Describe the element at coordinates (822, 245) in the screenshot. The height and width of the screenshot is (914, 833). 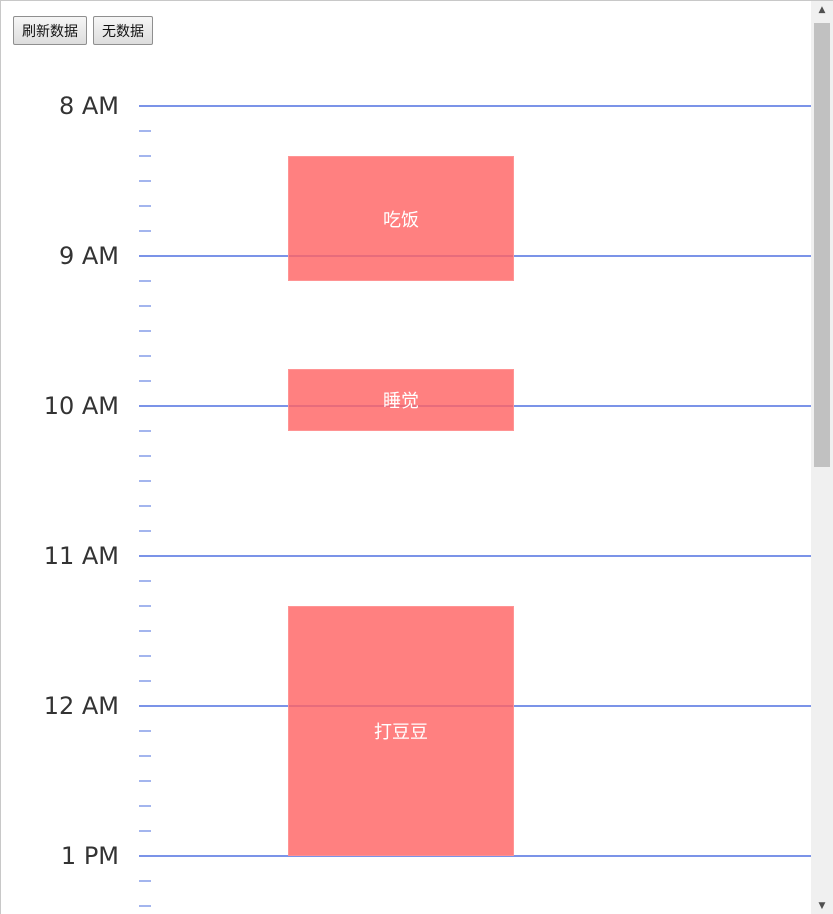
I see `scroll-thumb` at that location.